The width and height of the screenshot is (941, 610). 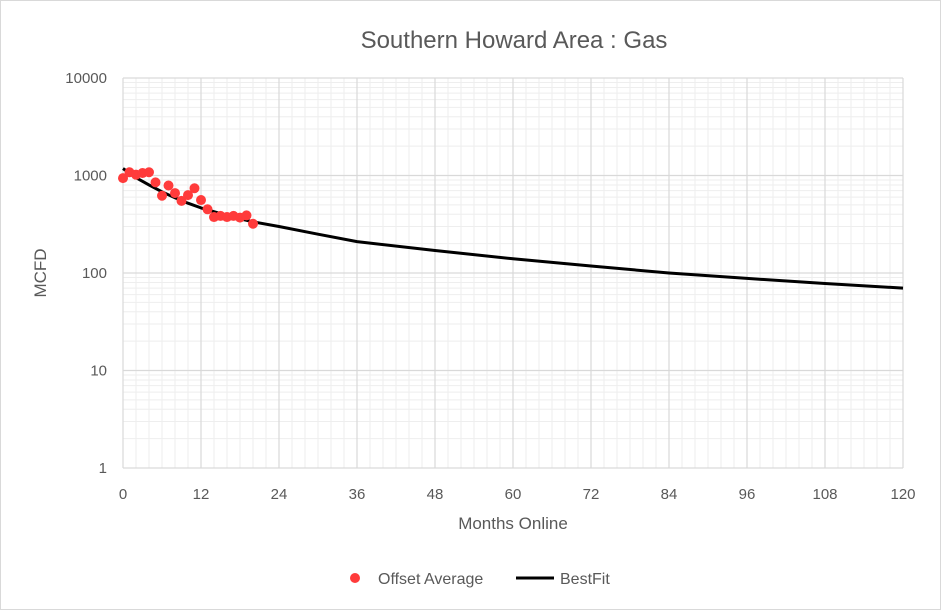 I want to click on x-tick-label: 36, so click(x=357, y=494).